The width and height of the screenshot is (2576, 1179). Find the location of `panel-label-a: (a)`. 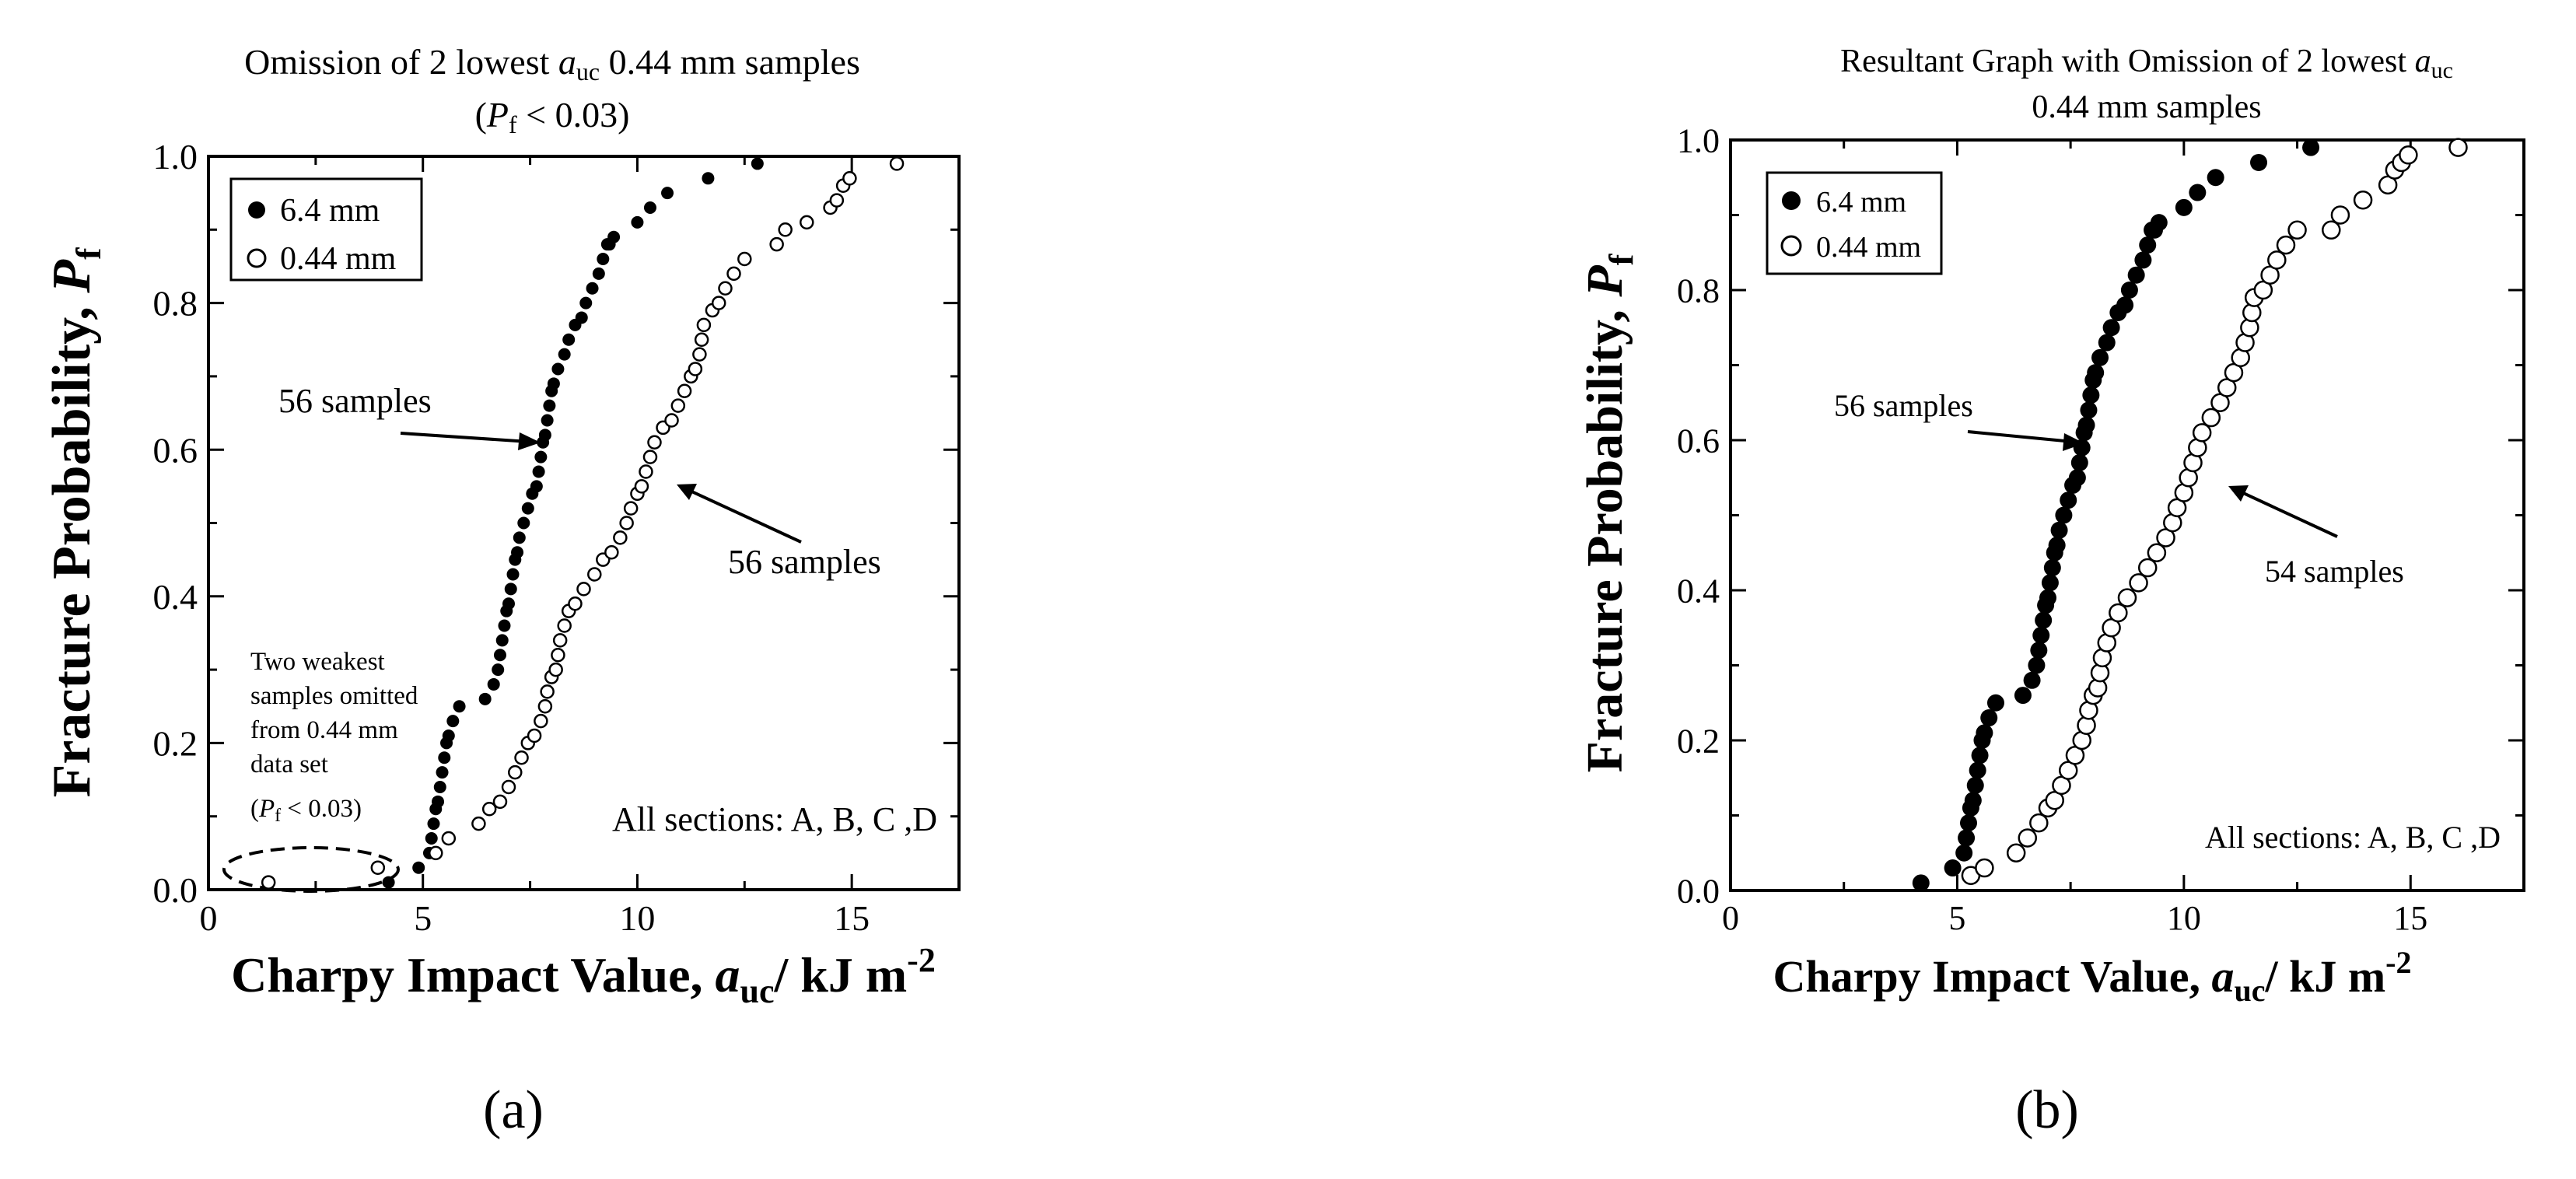

panel-label-a: (a) is located at coordinates (514, 1110).